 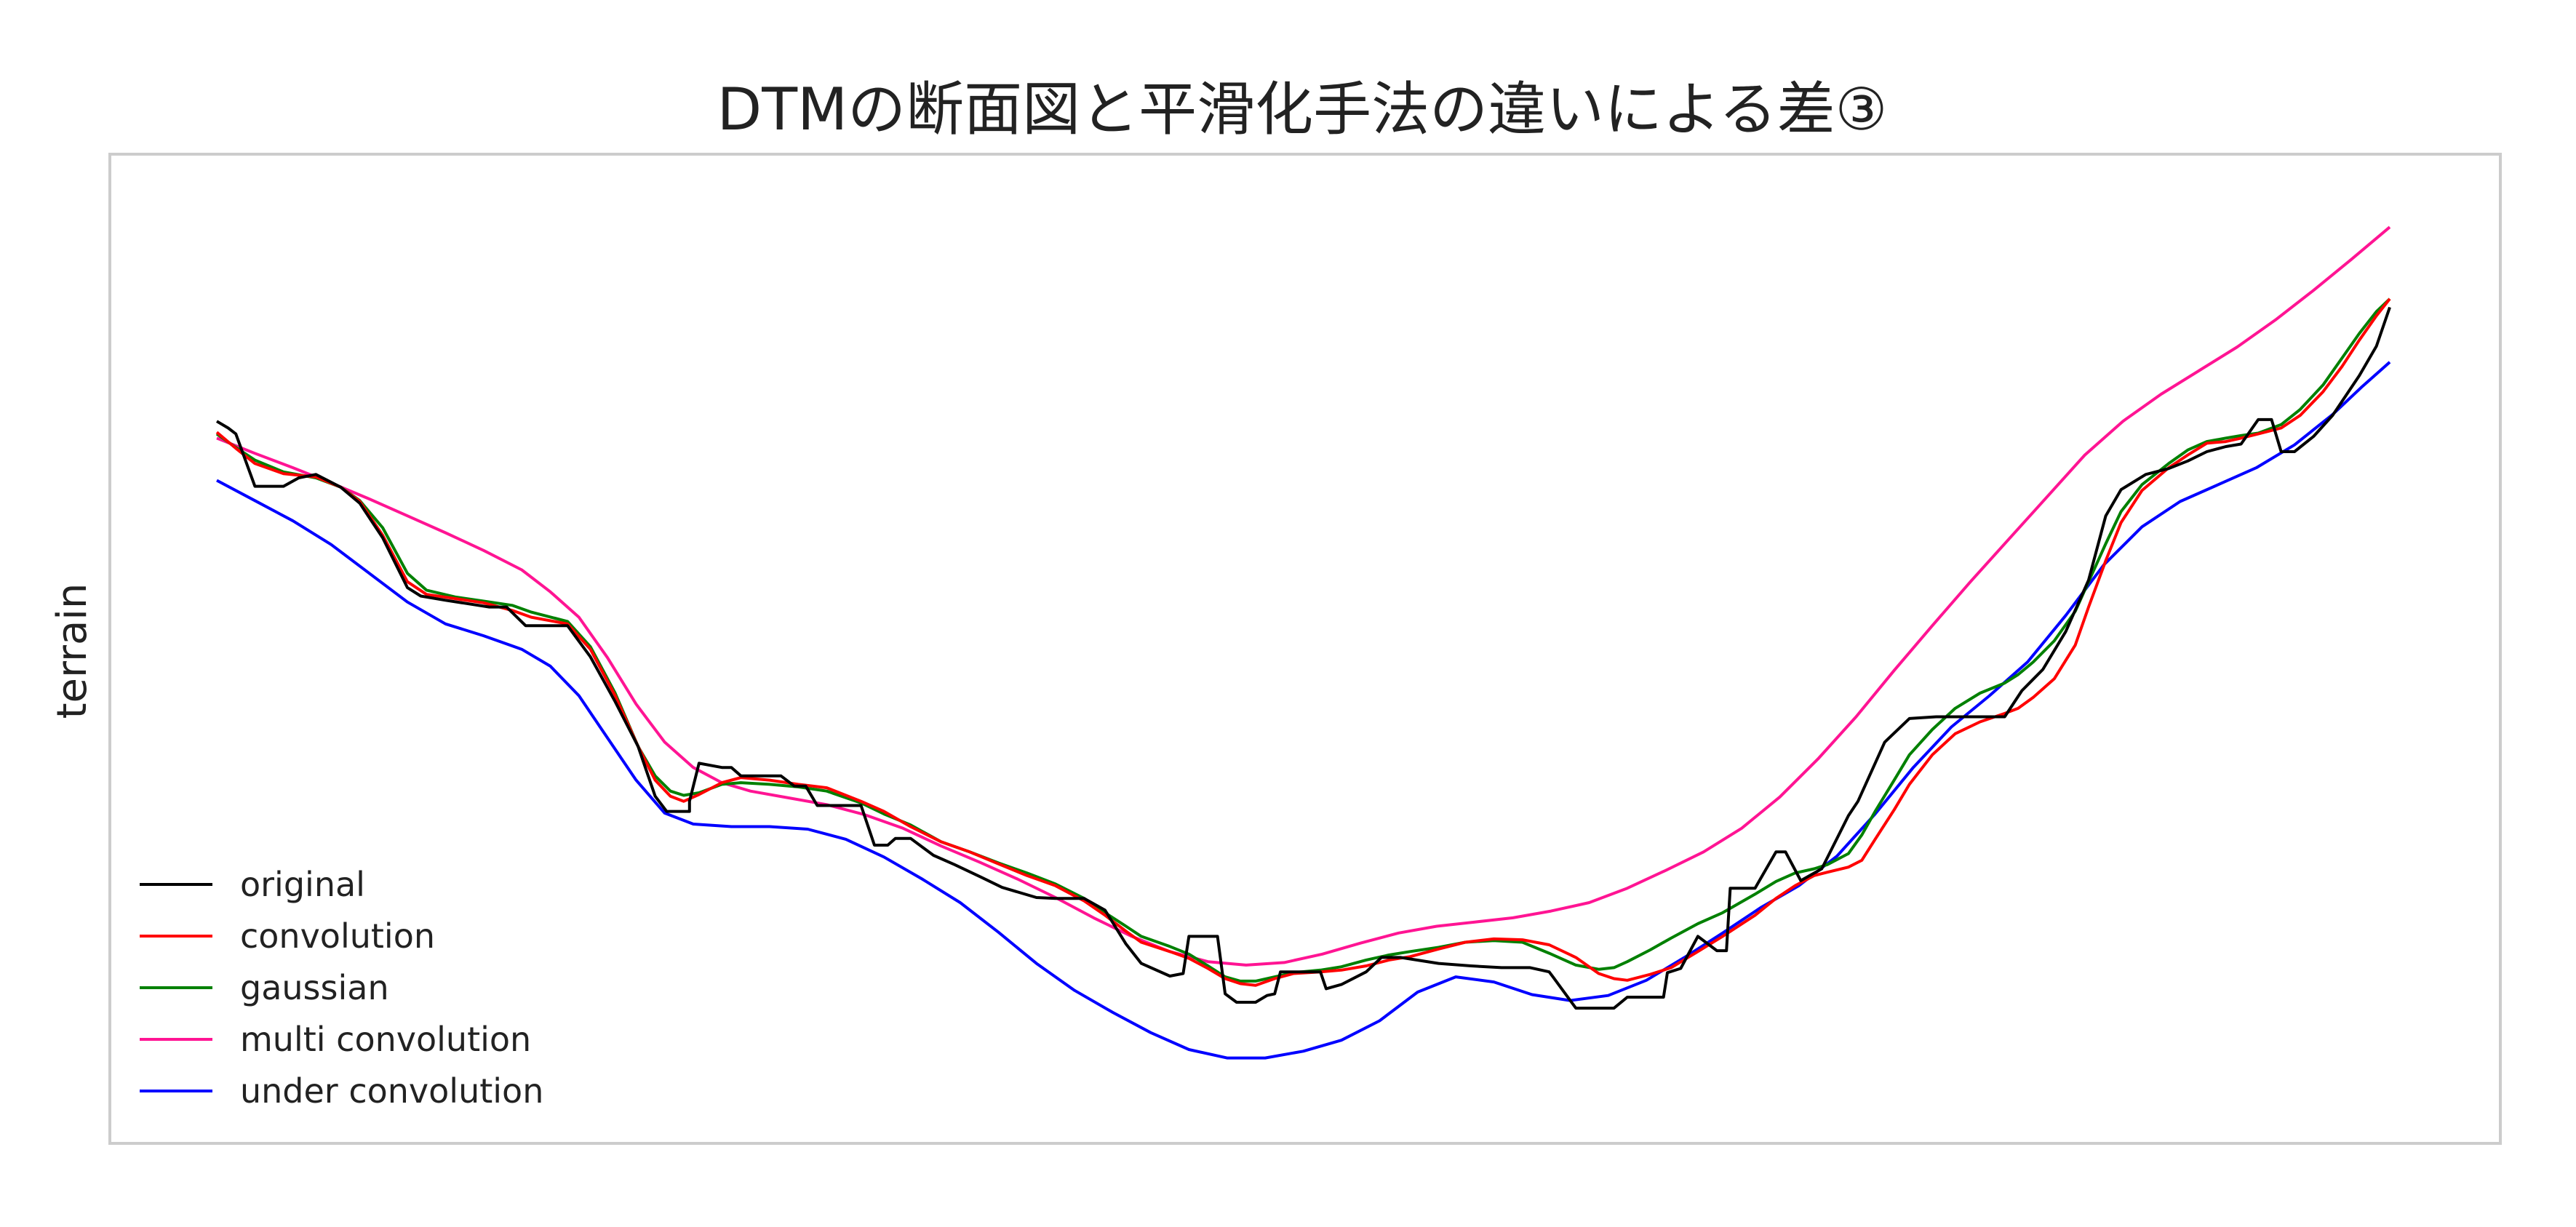 I want to click on legend-label-under-convolution: under convolution, so click(x=391, y=1091).